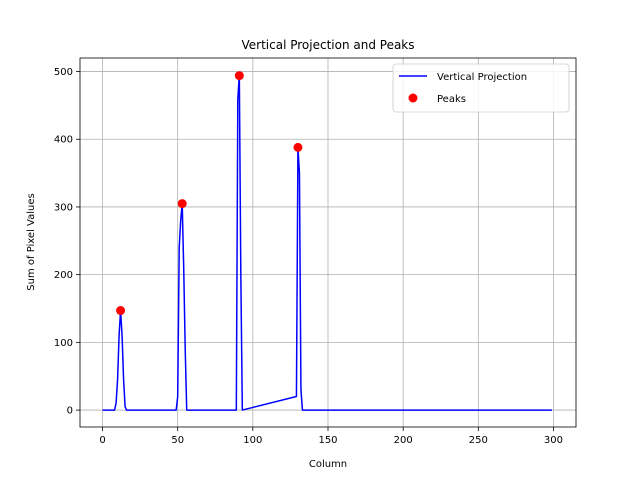 The width and height of the screenshot is (640, 480). I want to click on x-axis-label: Column, so click(328, 464).